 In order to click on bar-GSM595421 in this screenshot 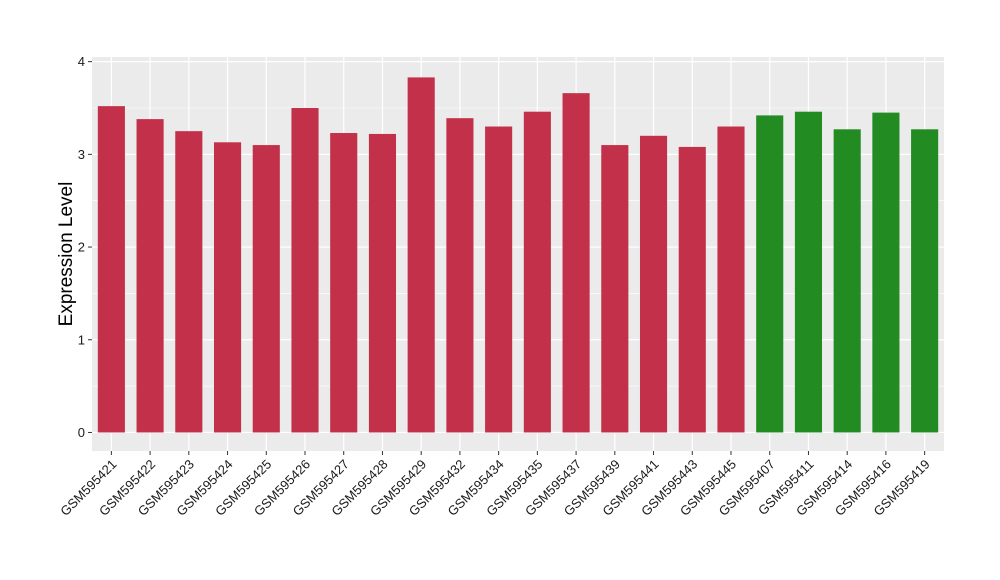, I will do `click(111, 269)`.